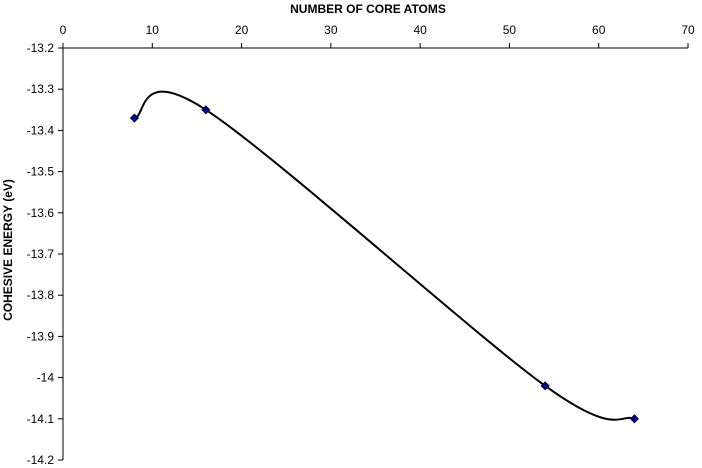  What do you see at coordinates (242, 30) in the screenshot?
I see `x-tick-label: 20` at bounding box center [242, 30].